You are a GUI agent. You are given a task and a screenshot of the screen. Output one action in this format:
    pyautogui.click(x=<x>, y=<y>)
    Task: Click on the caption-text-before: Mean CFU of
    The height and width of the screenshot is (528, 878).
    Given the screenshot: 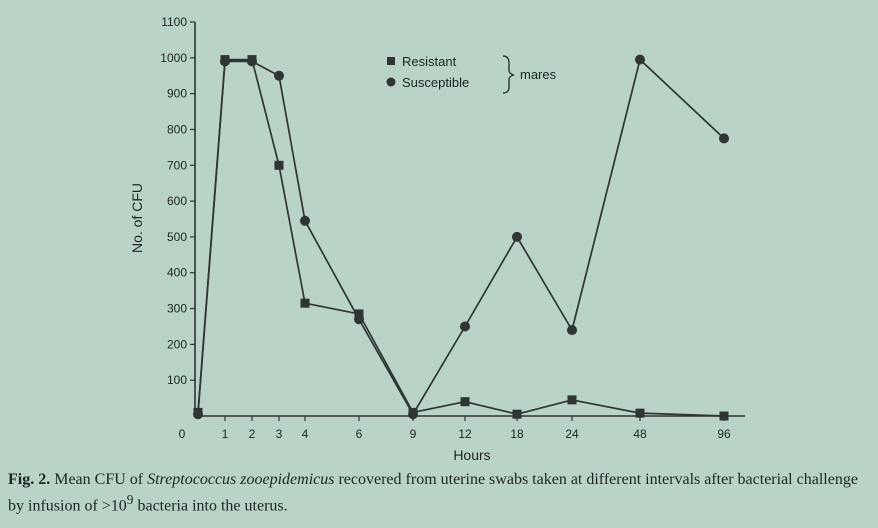 What is the action you would take?
    pyautogui.click(x=99, y=479)
    